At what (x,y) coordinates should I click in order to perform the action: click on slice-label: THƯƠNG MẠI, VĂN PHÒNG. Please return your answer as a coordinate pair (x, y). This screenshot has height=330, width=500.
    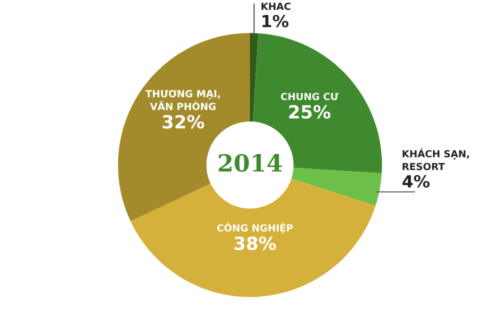
    Looking at the image, I should click on (182, 100).